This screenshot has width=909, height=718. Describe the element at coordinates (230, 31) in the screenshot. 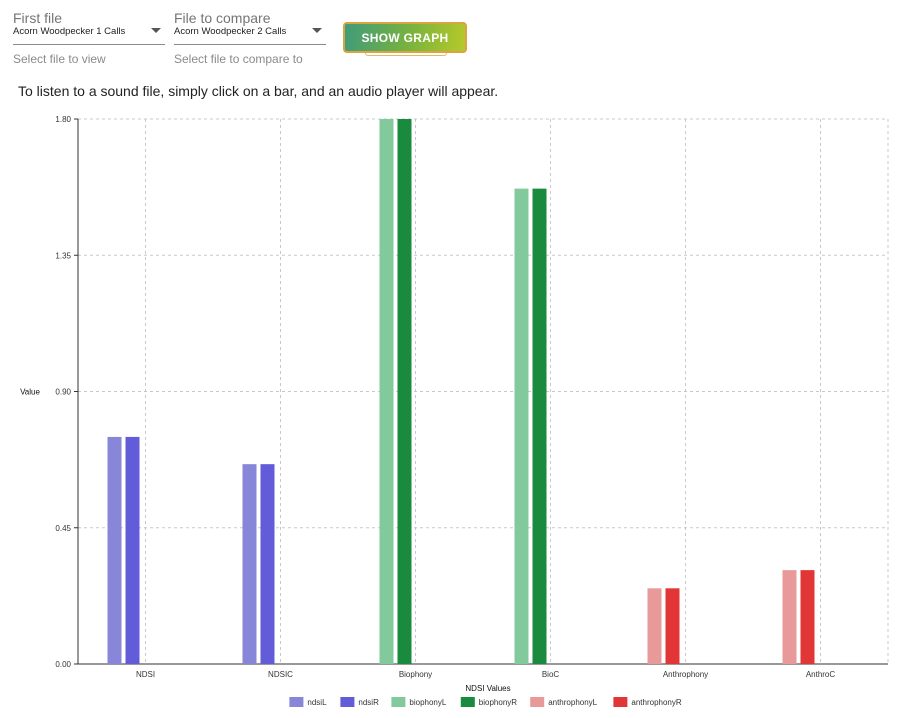

I see `compare-file-value: Acorn Woodpecker 2 Calls` at that location.